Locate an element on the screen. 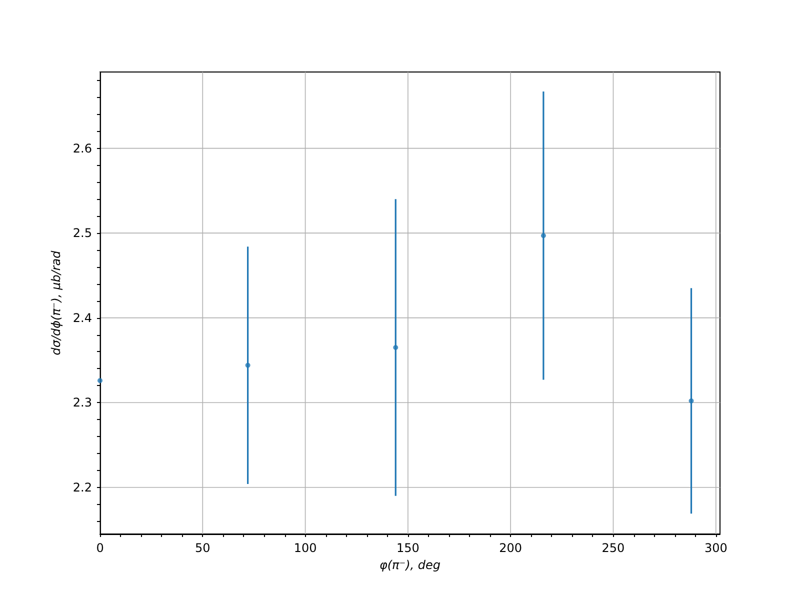 The height and width of the screenshot is (600, 800). x-tick-label: 150 is located at coordinates (408, 548).